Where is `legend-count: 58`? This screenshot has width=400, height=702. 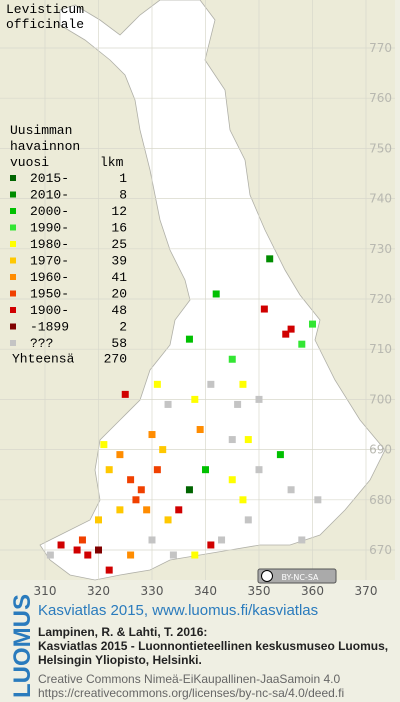 legend-count: 58 is located at coordinates (119, 343).